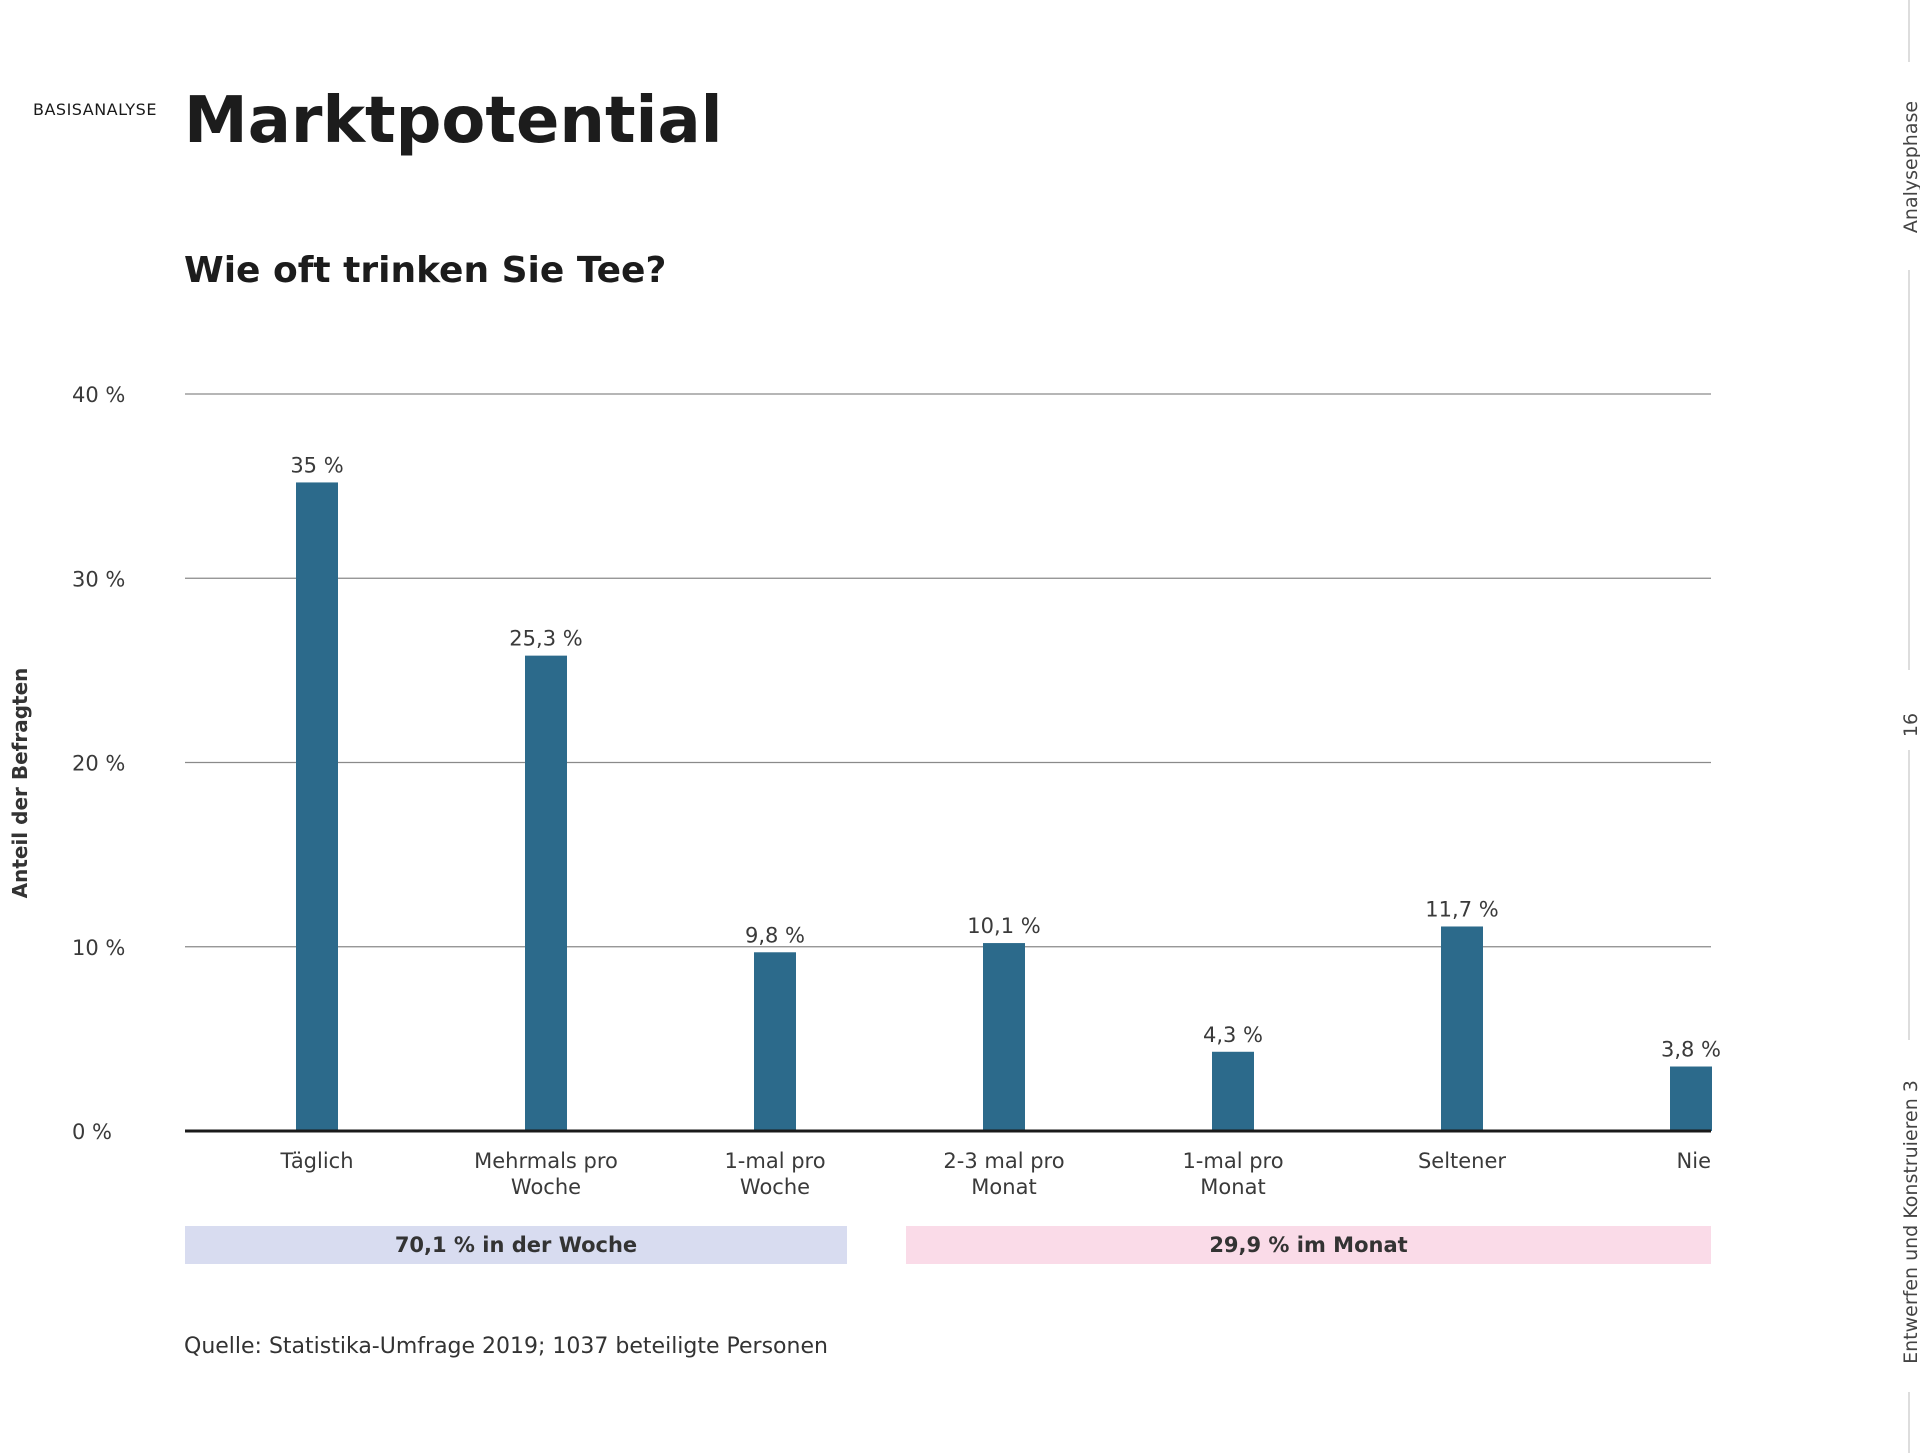 Image resolution: width=1920 pixels, height=1453 pixels. What do you see at coordinates (453, 121) in the screenshot?
I see `page-title: Marktpotential` at bounding box center [453, 121].